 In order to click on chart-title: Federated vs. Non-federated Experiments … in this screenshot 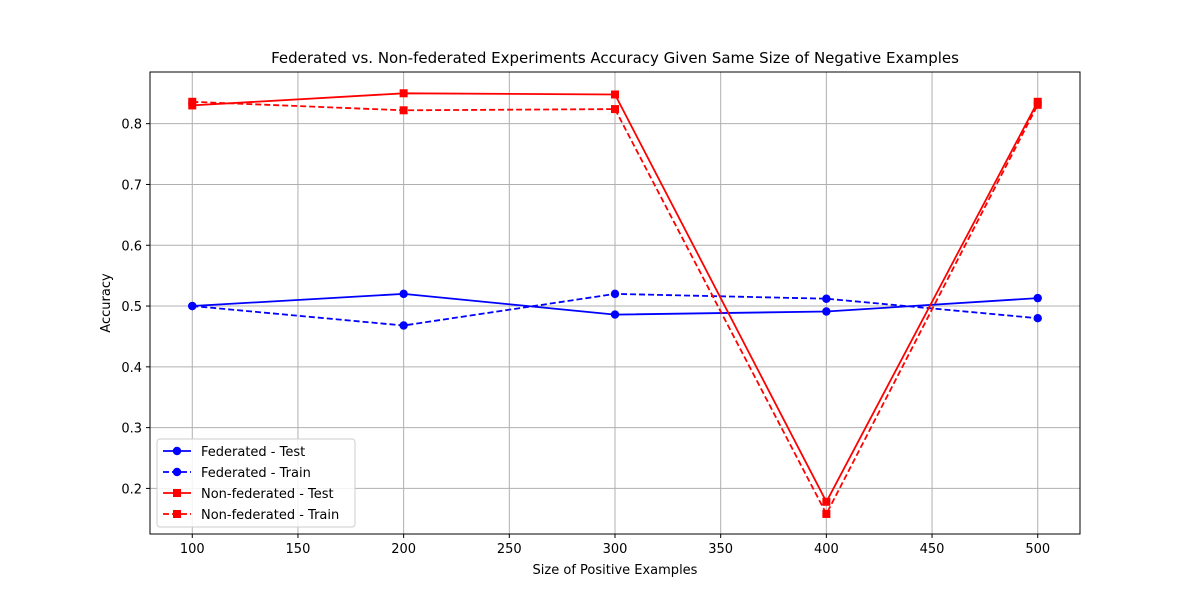, I will do `click(615, 58)`.